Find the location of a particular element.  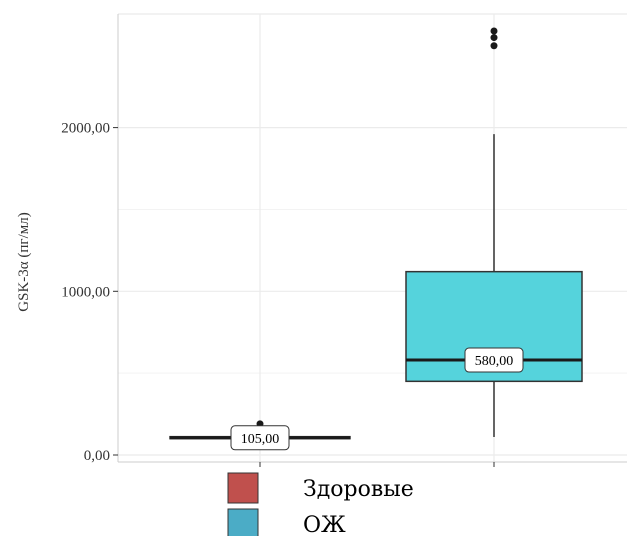

median-label: 105,00 is located at coordinates (260, 439).